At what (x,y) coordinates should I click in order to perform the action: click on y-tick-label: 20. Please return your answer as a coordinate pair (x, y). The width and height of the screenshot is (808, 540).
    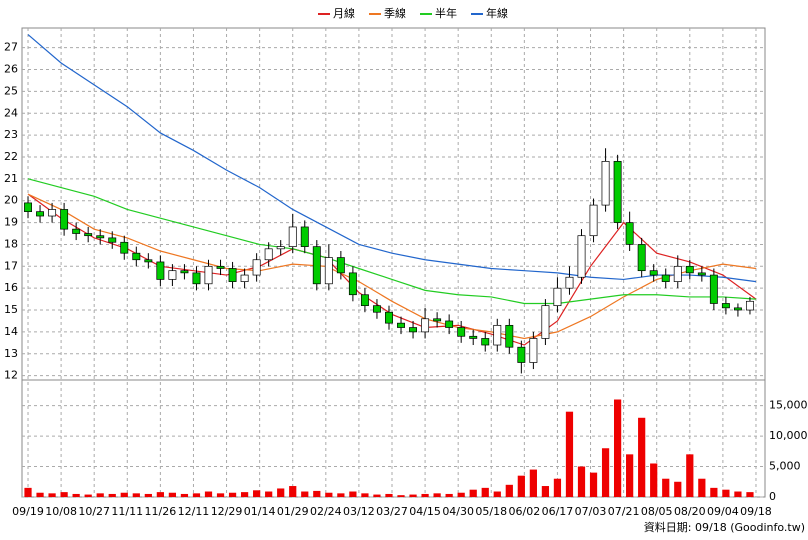
    Looking at the image, I should click on (11, 200).